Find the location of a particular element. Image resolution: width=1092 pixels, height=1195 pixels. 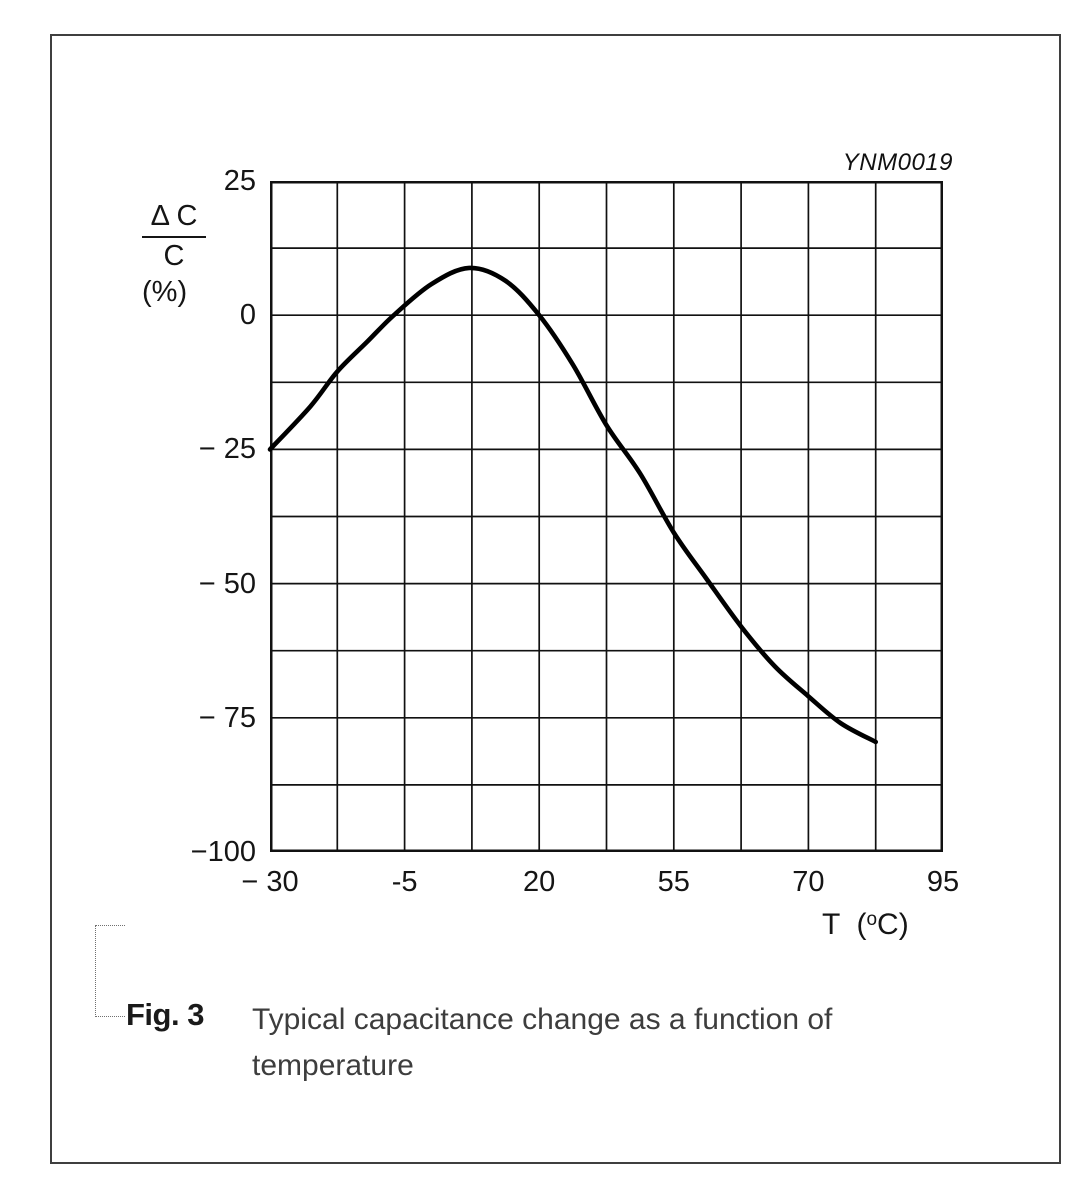

x-axis-label: T (oC) is located at coordinates (865, 922).